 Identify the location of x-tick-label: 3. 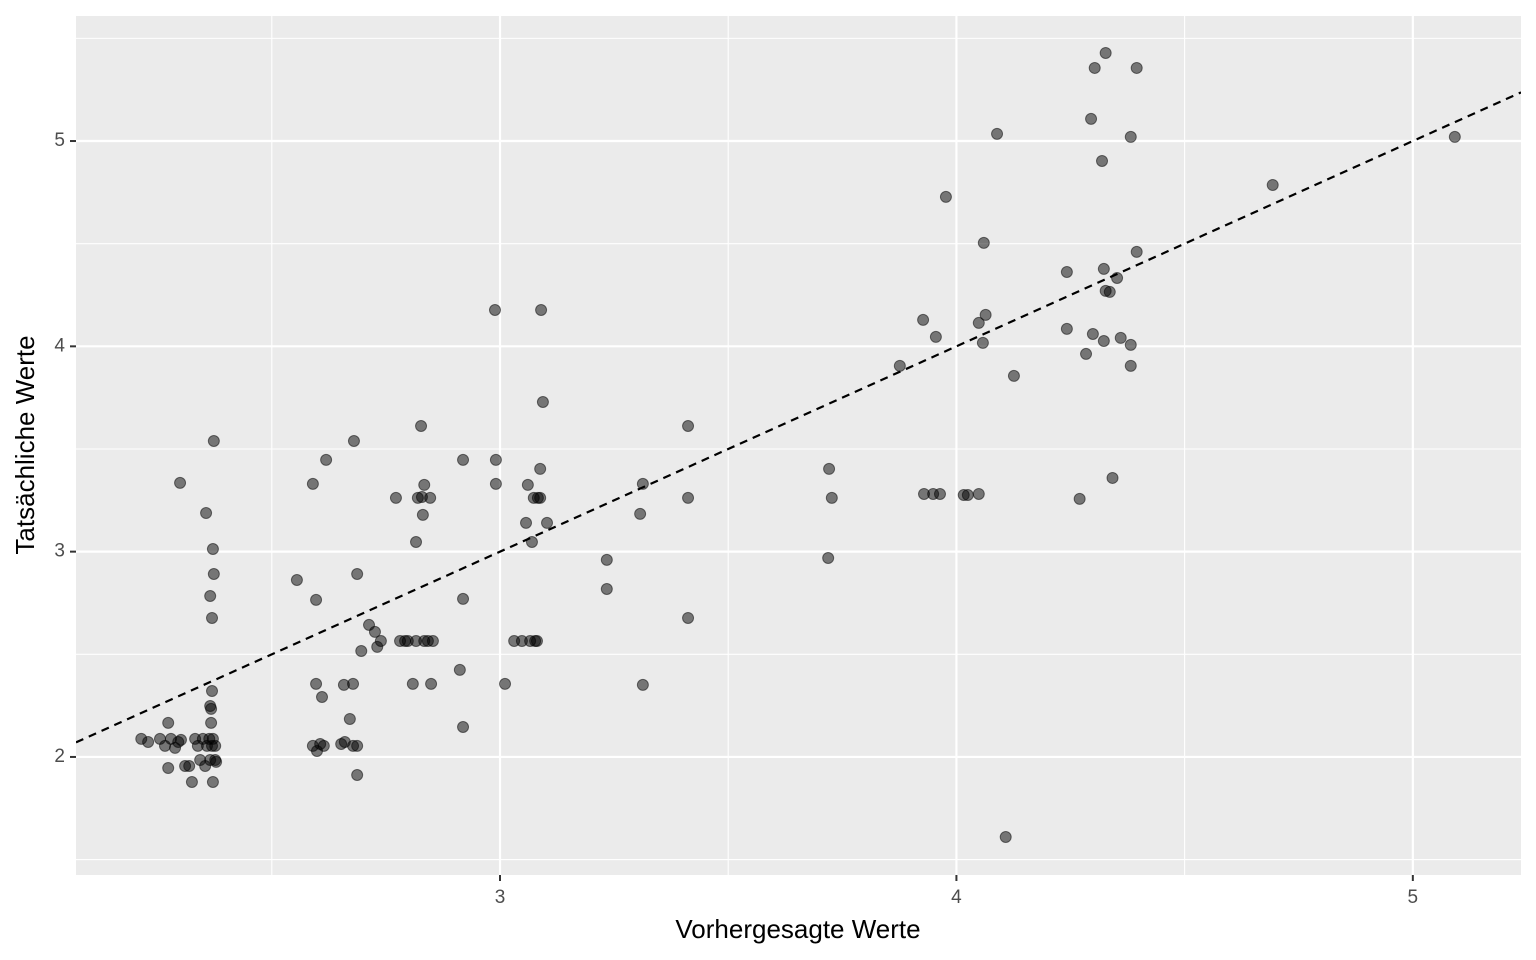
(500, 897).